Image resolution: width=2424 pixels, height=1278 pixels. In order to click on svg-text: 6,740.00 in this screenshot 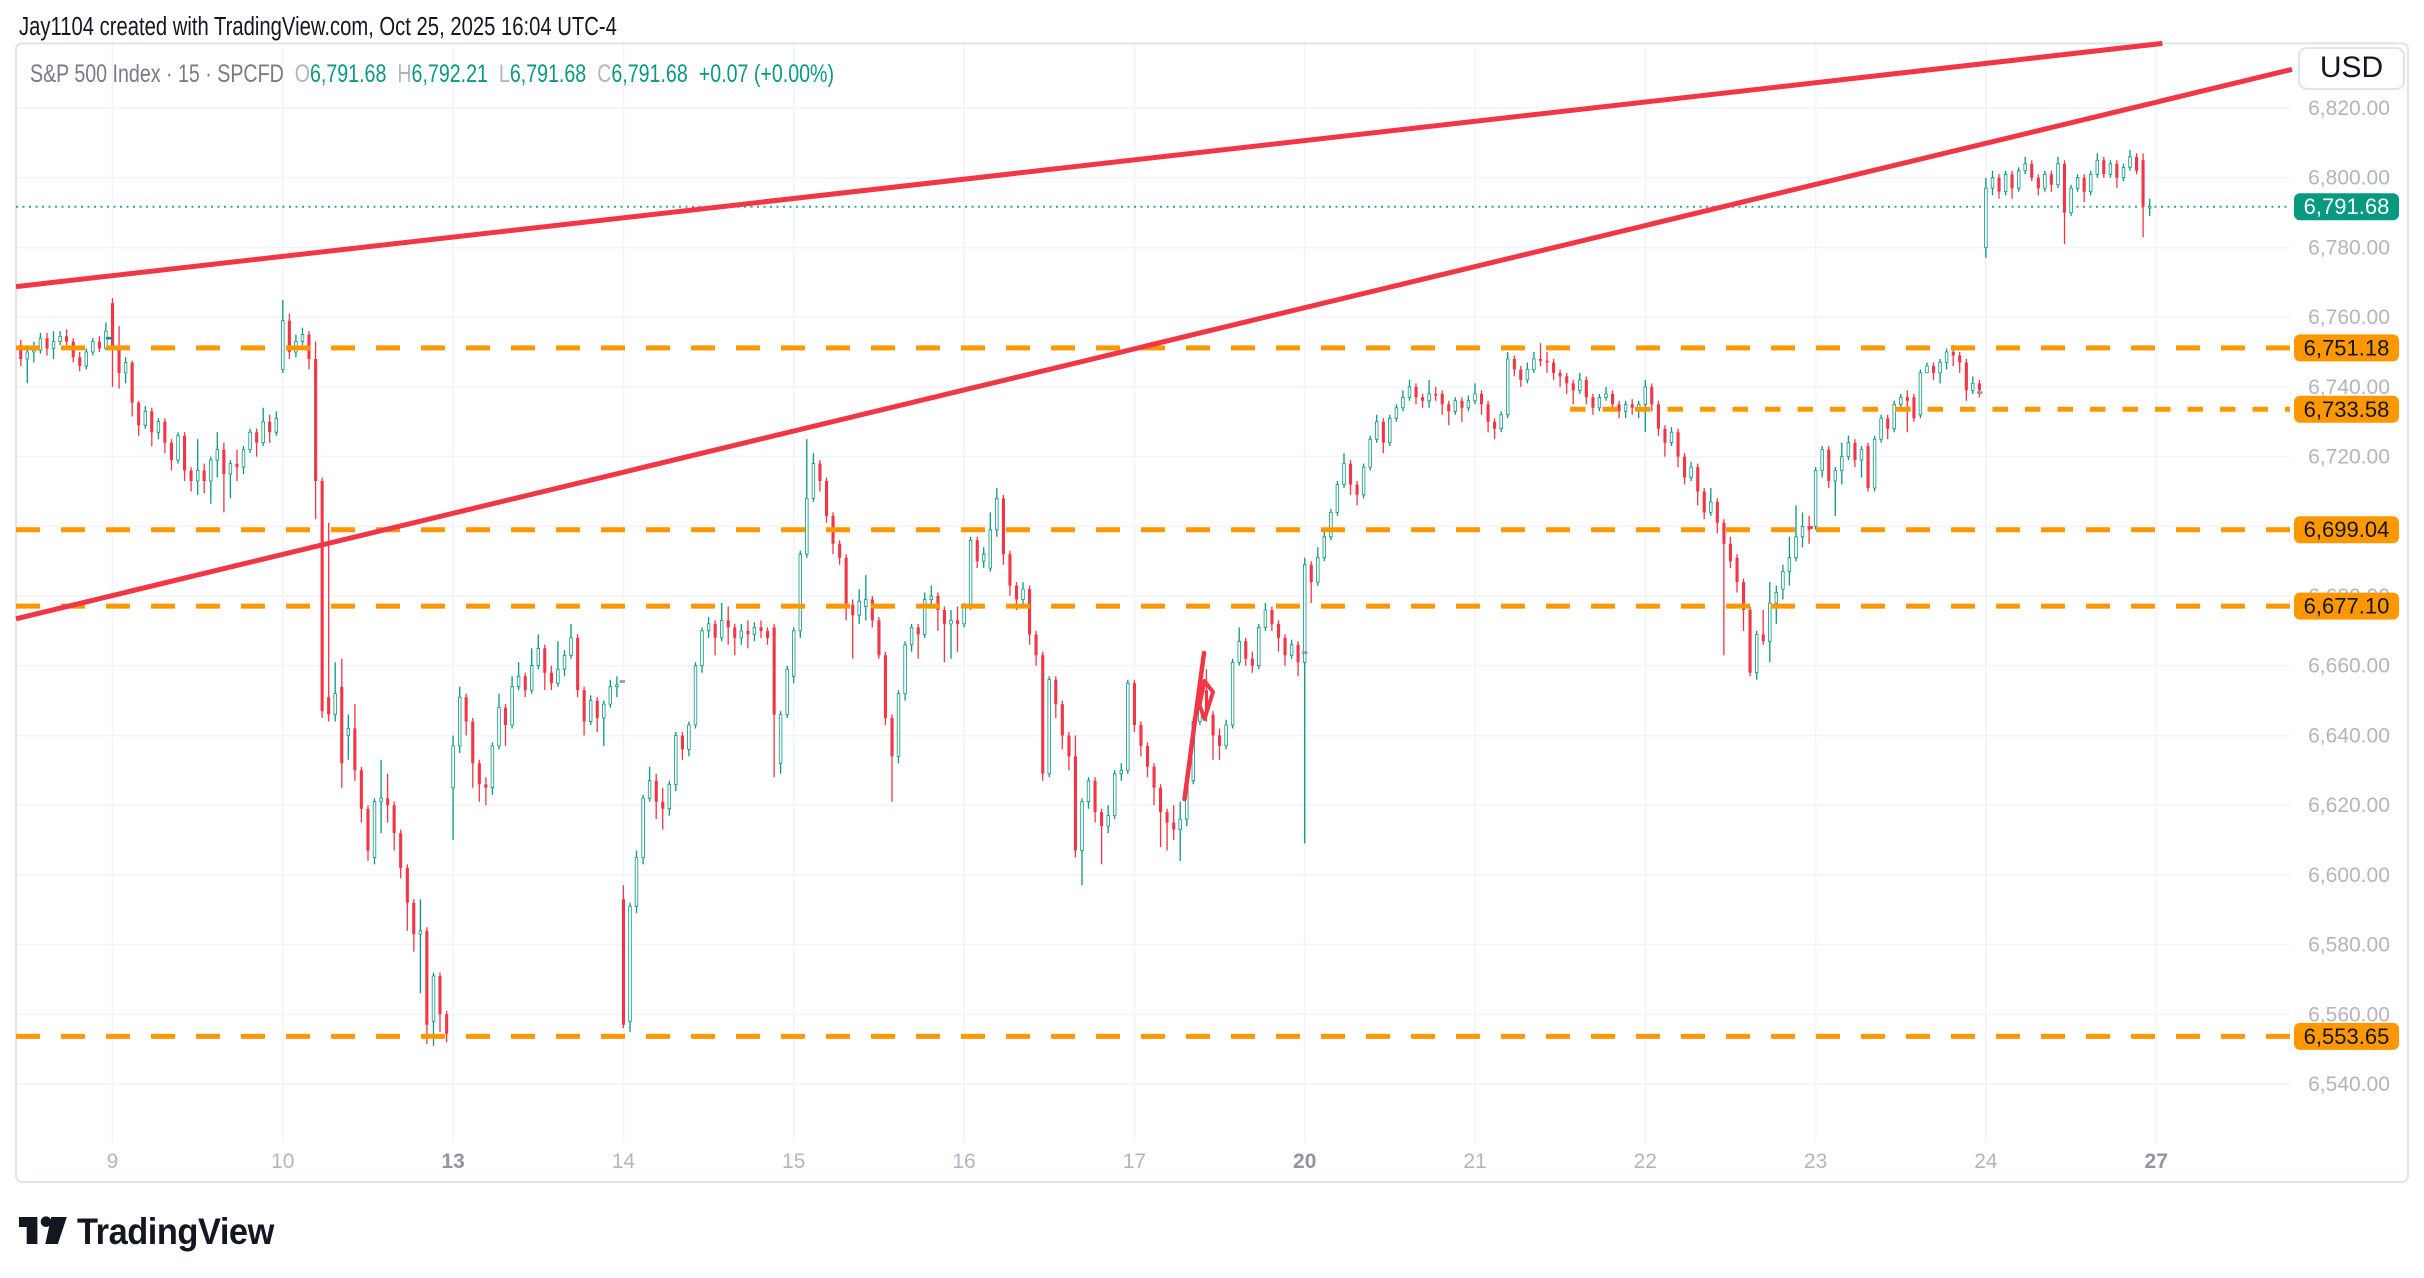, I will do `click(2349, 387)`.